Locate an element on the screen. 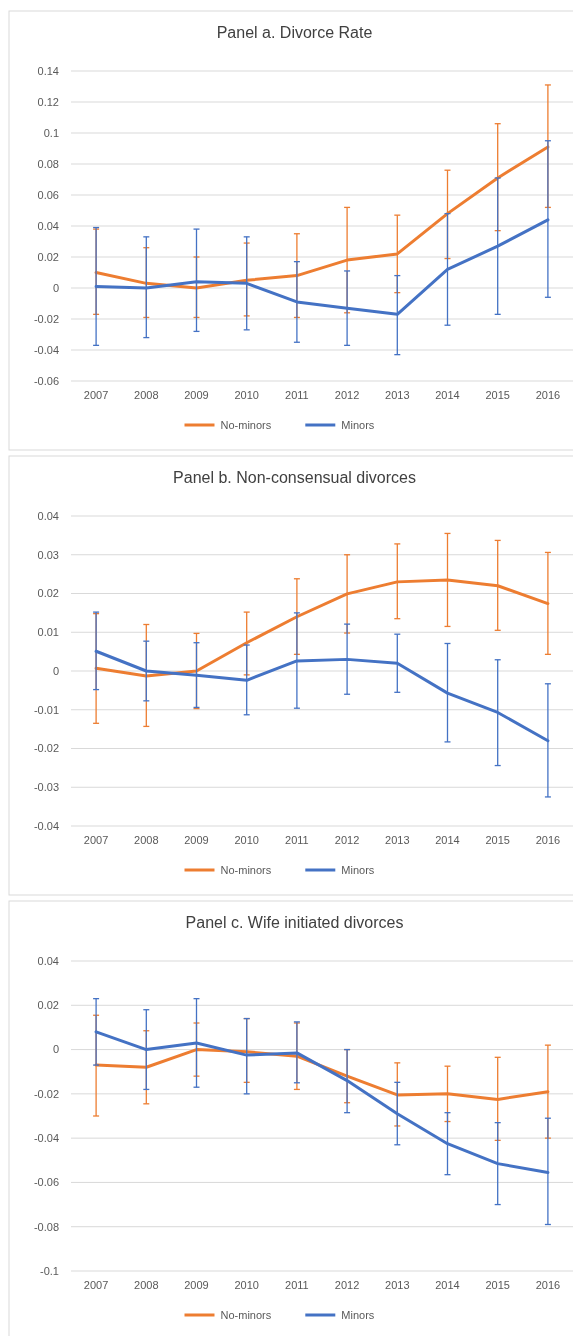  chart-title: Panel c. Wife initiated divorces is located at coordinates (294, 922).